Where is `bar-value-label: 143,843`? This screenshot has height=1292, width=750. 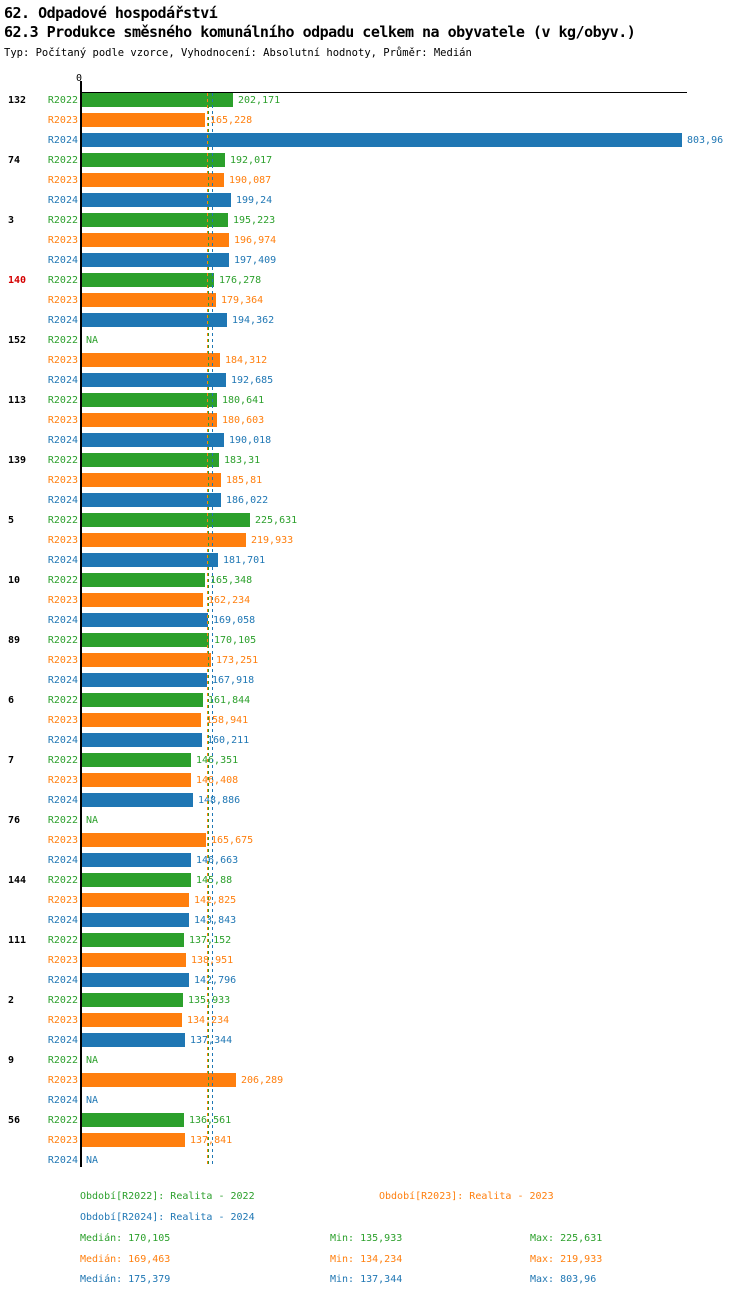
bar-value-label: 143,843 is located at coordinates (215, 920).